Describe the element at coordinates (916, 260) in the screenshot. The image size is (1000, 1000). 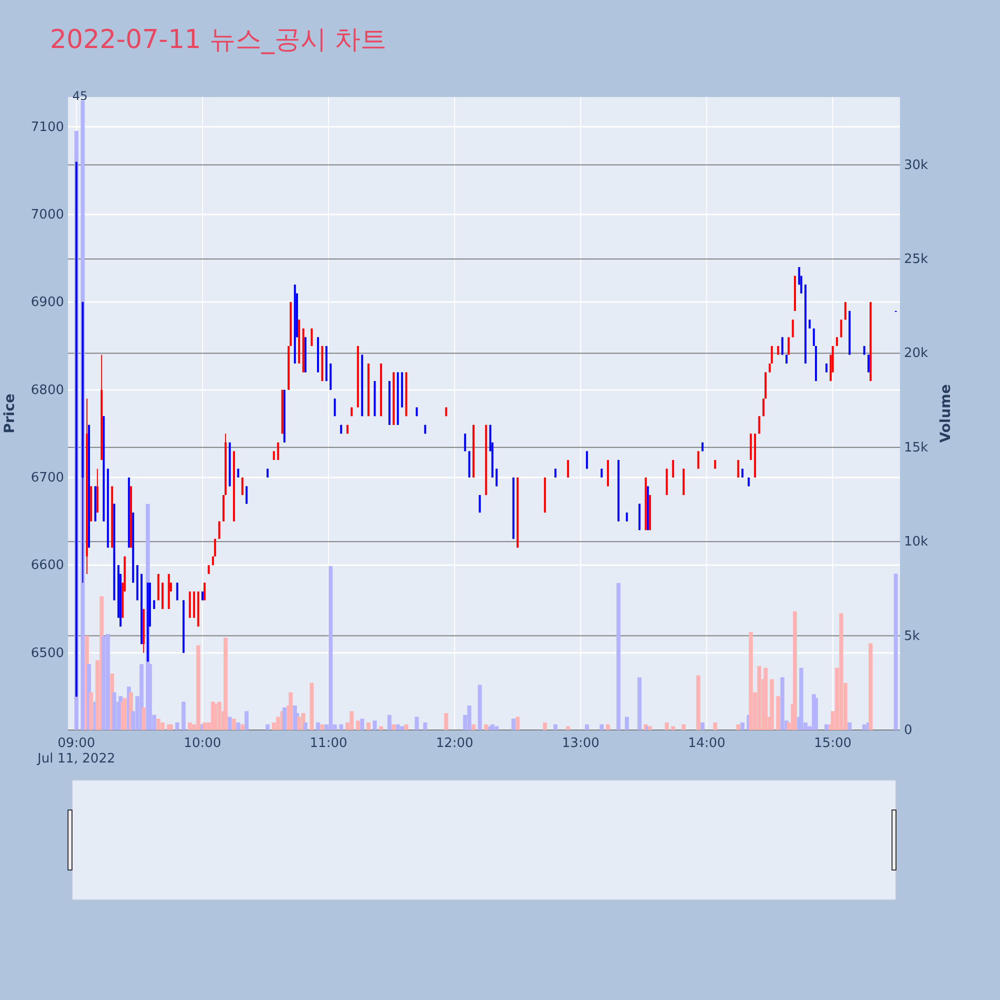
I see `y2-tick-label: 25k` at that location.